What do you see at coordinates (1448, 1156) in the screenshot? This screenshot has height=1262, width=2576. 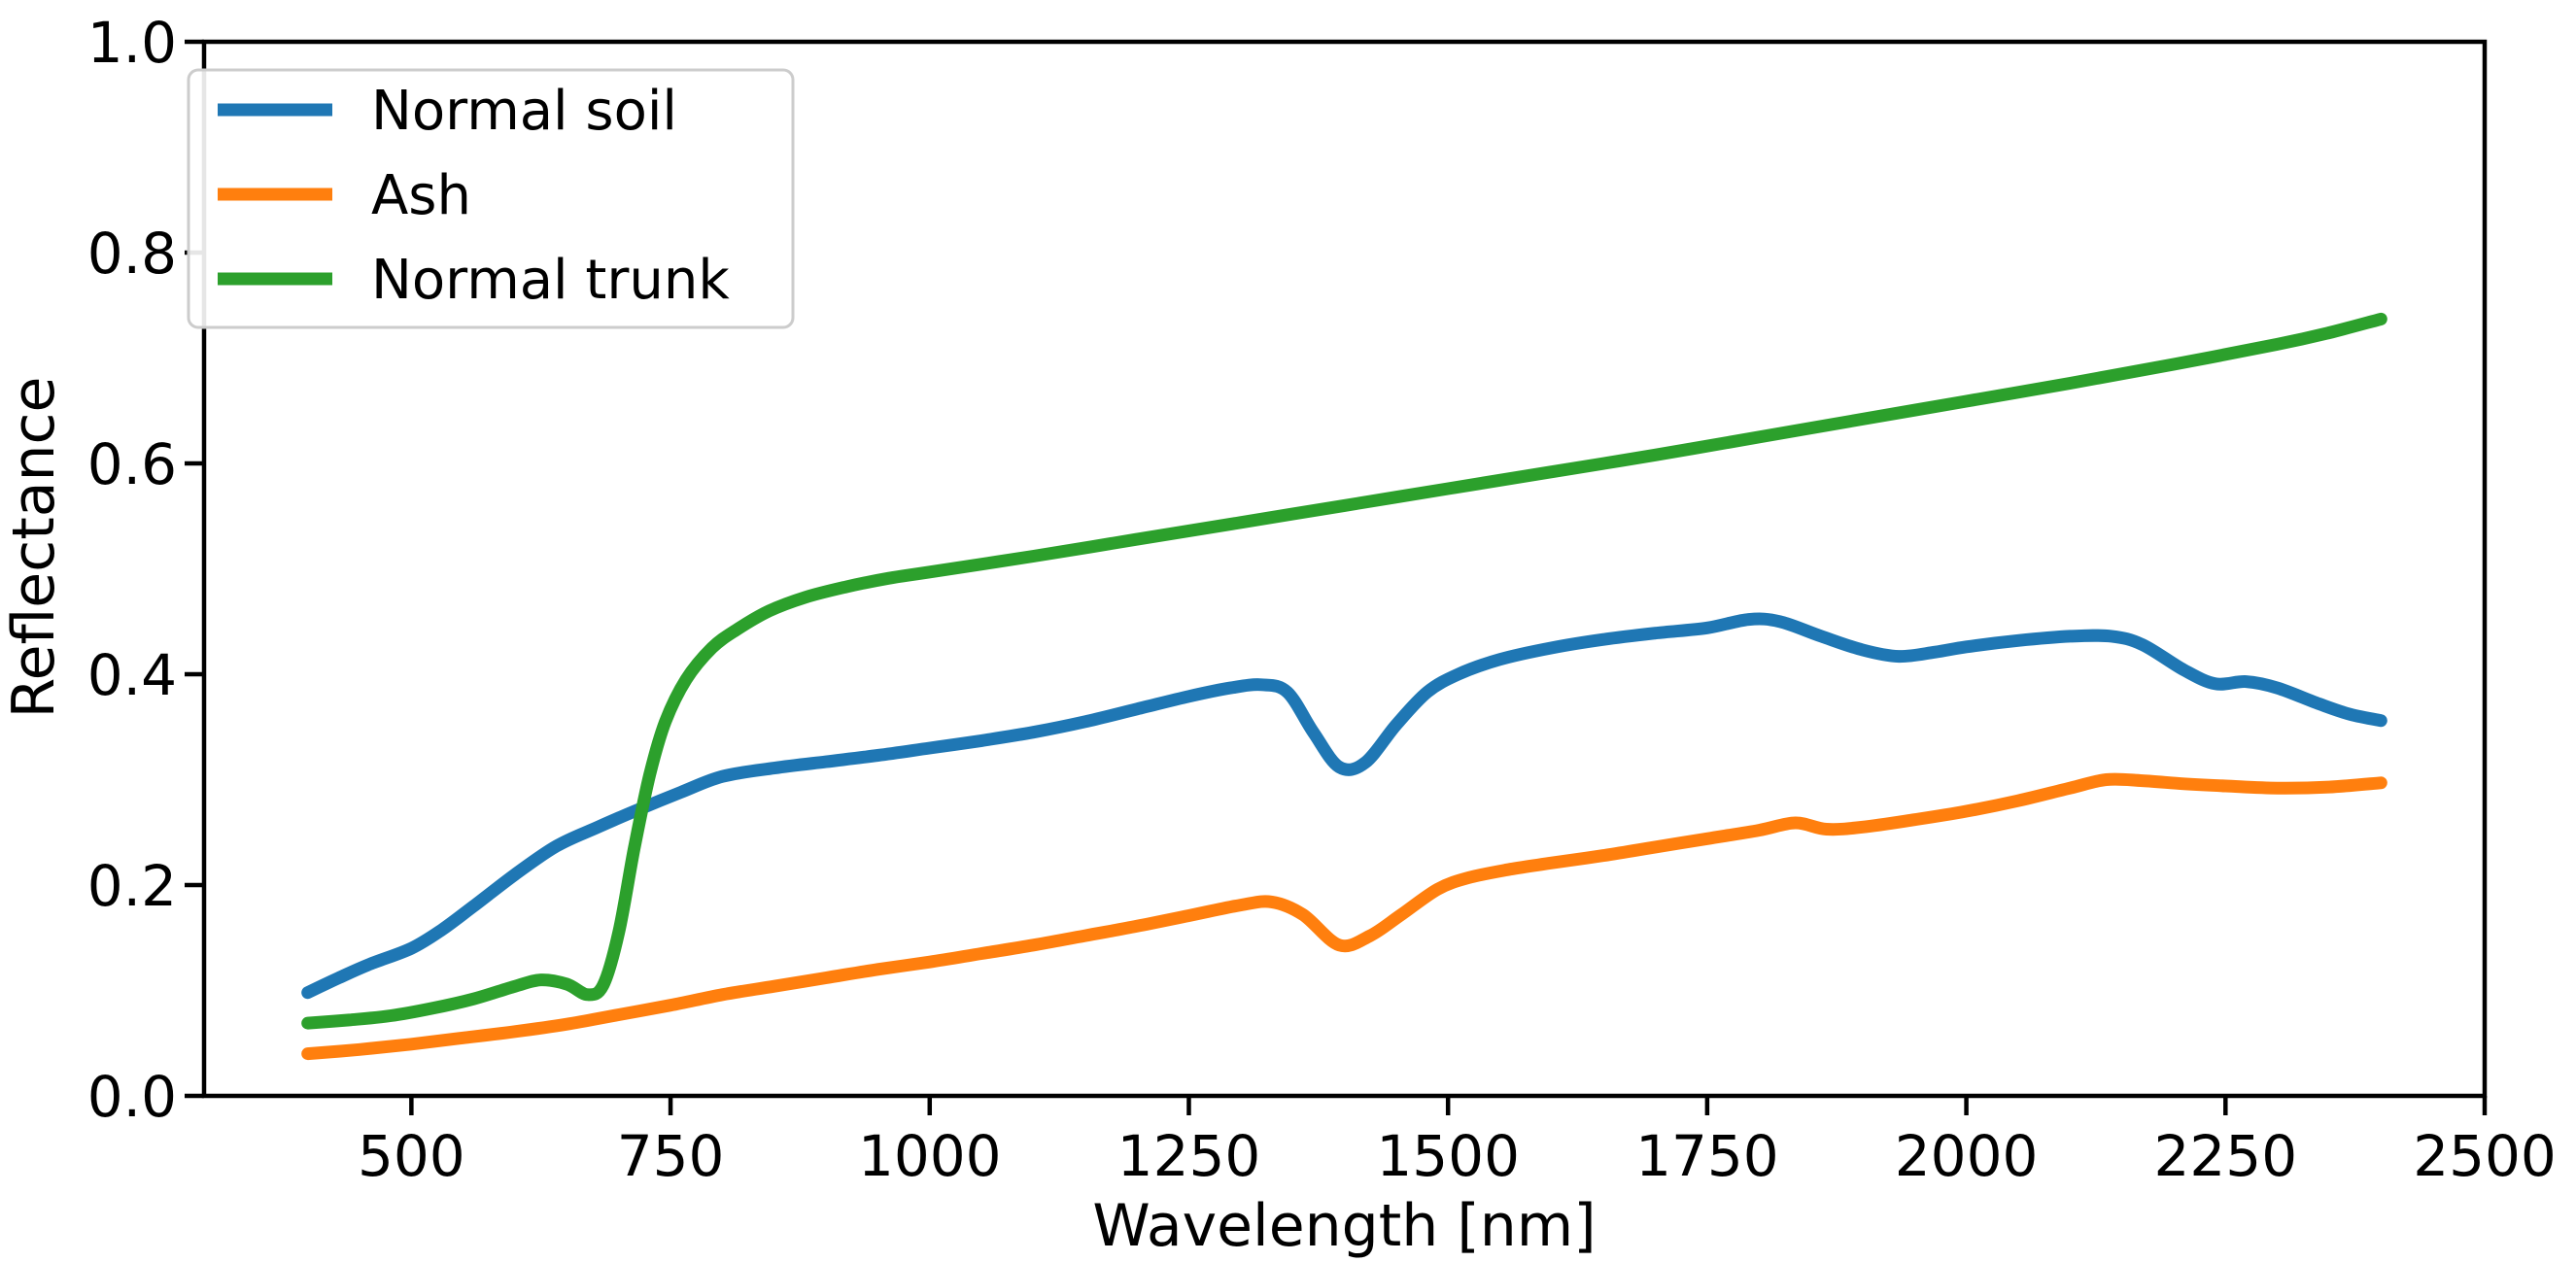 I see `x-tick-label: 1500` at bounding box center [1448, 1156].